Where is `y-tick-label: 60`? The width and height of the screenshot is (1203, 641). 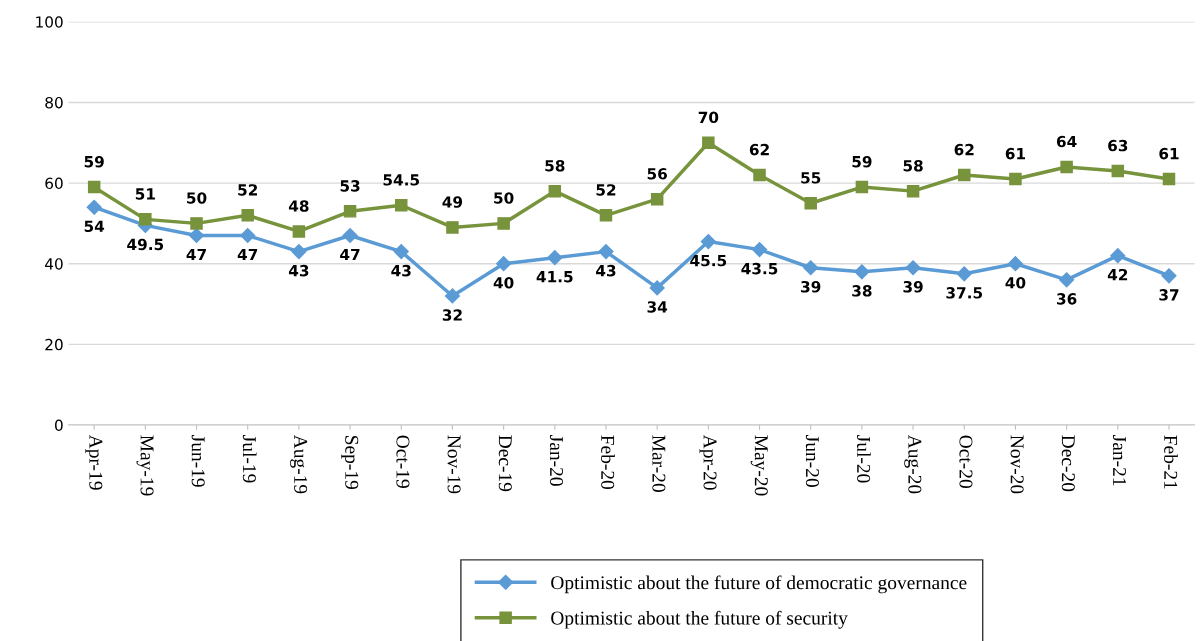
y-tick-label: 60 is located at coordinates (54, 183).